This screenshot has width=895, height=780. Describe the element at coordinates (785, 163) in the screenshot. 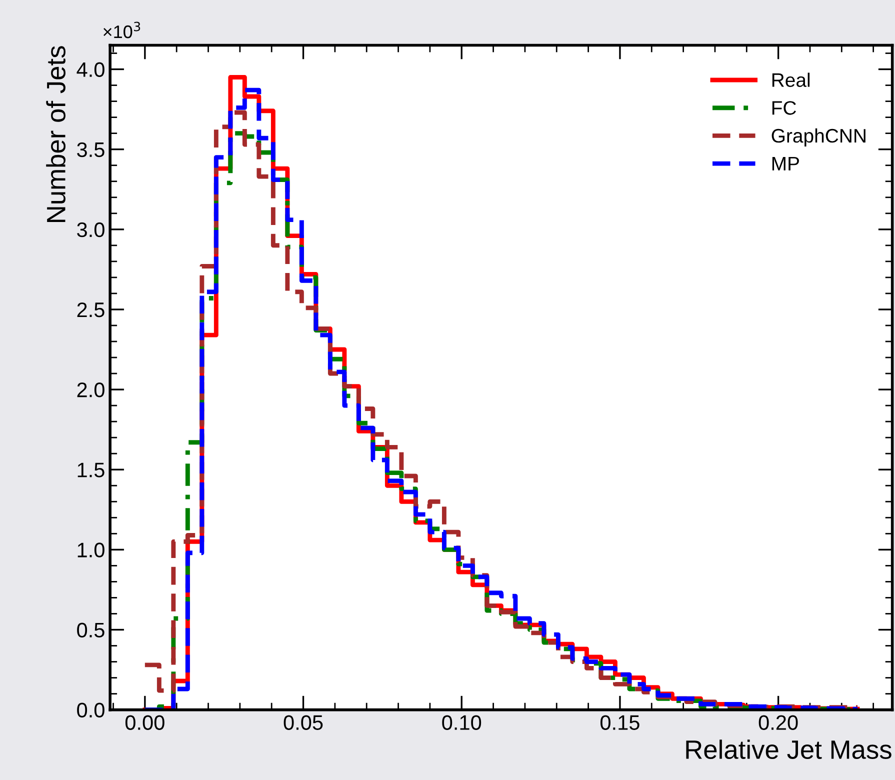

I see `legend-label: MP` at that location.